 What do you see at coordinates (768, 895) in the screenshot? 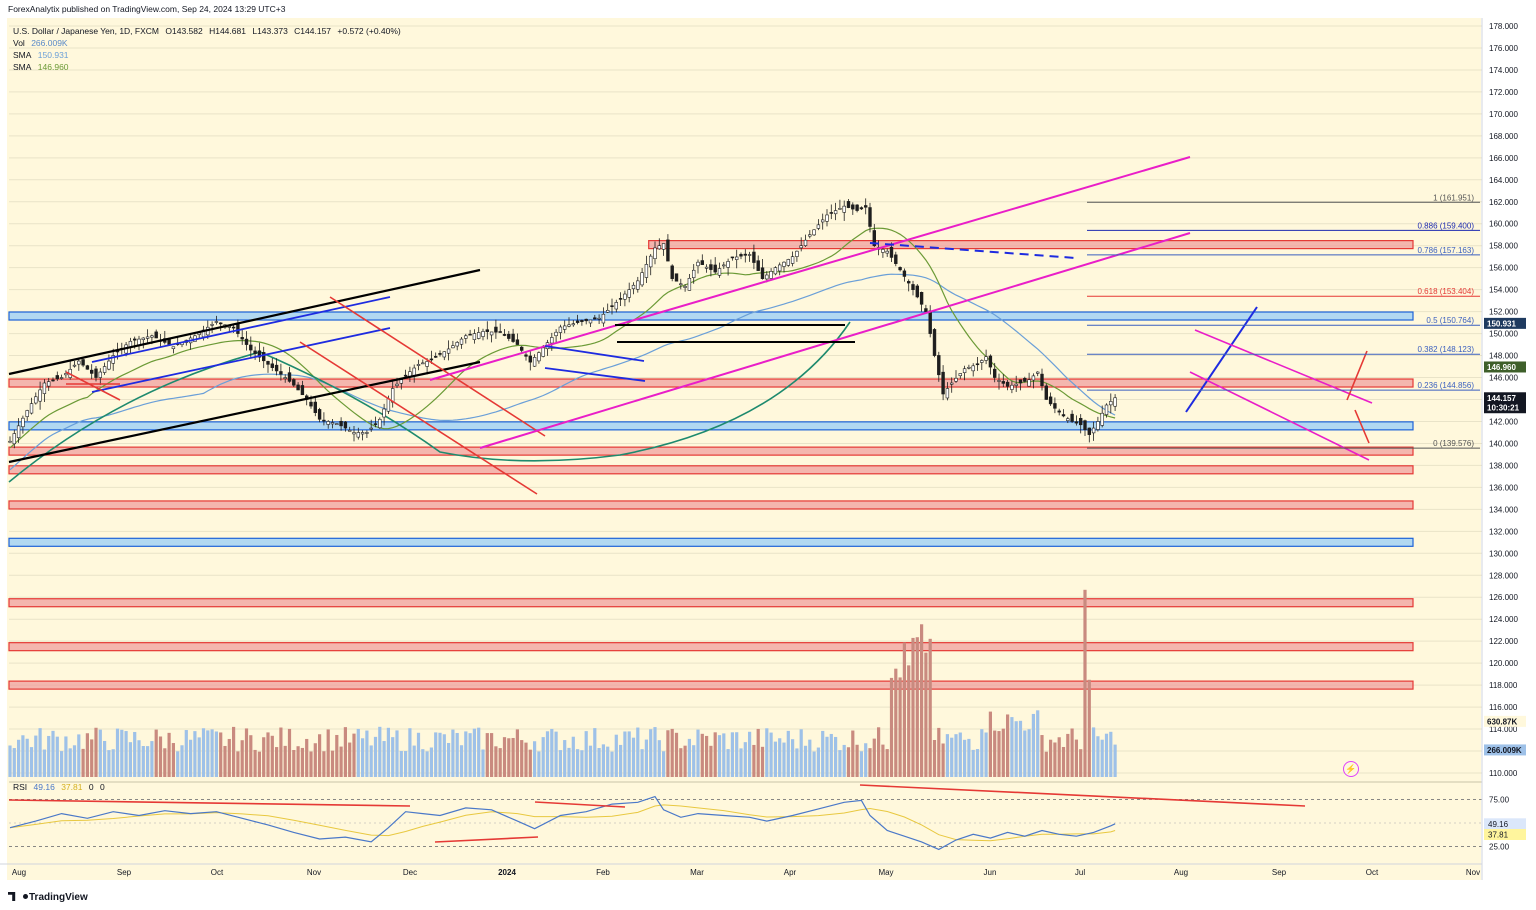
I see `footer-bar` at bounding box center [768, 895].